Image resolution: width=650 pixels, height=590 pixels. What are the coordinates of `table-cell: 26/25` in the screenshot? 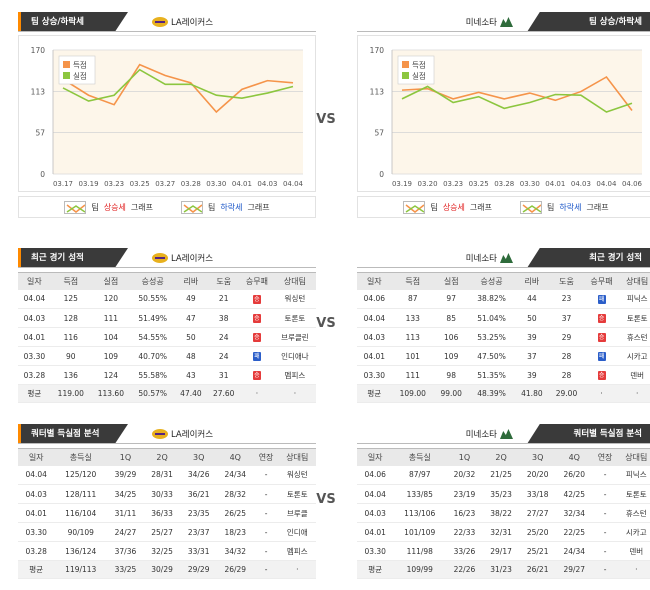 It's located at (235, 513).